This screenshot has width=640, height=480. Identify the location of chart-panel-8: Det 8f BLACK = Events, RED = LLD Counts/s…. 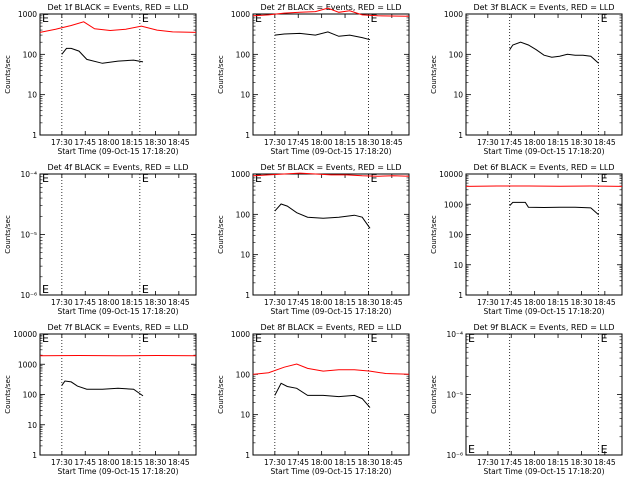
(313, 399).